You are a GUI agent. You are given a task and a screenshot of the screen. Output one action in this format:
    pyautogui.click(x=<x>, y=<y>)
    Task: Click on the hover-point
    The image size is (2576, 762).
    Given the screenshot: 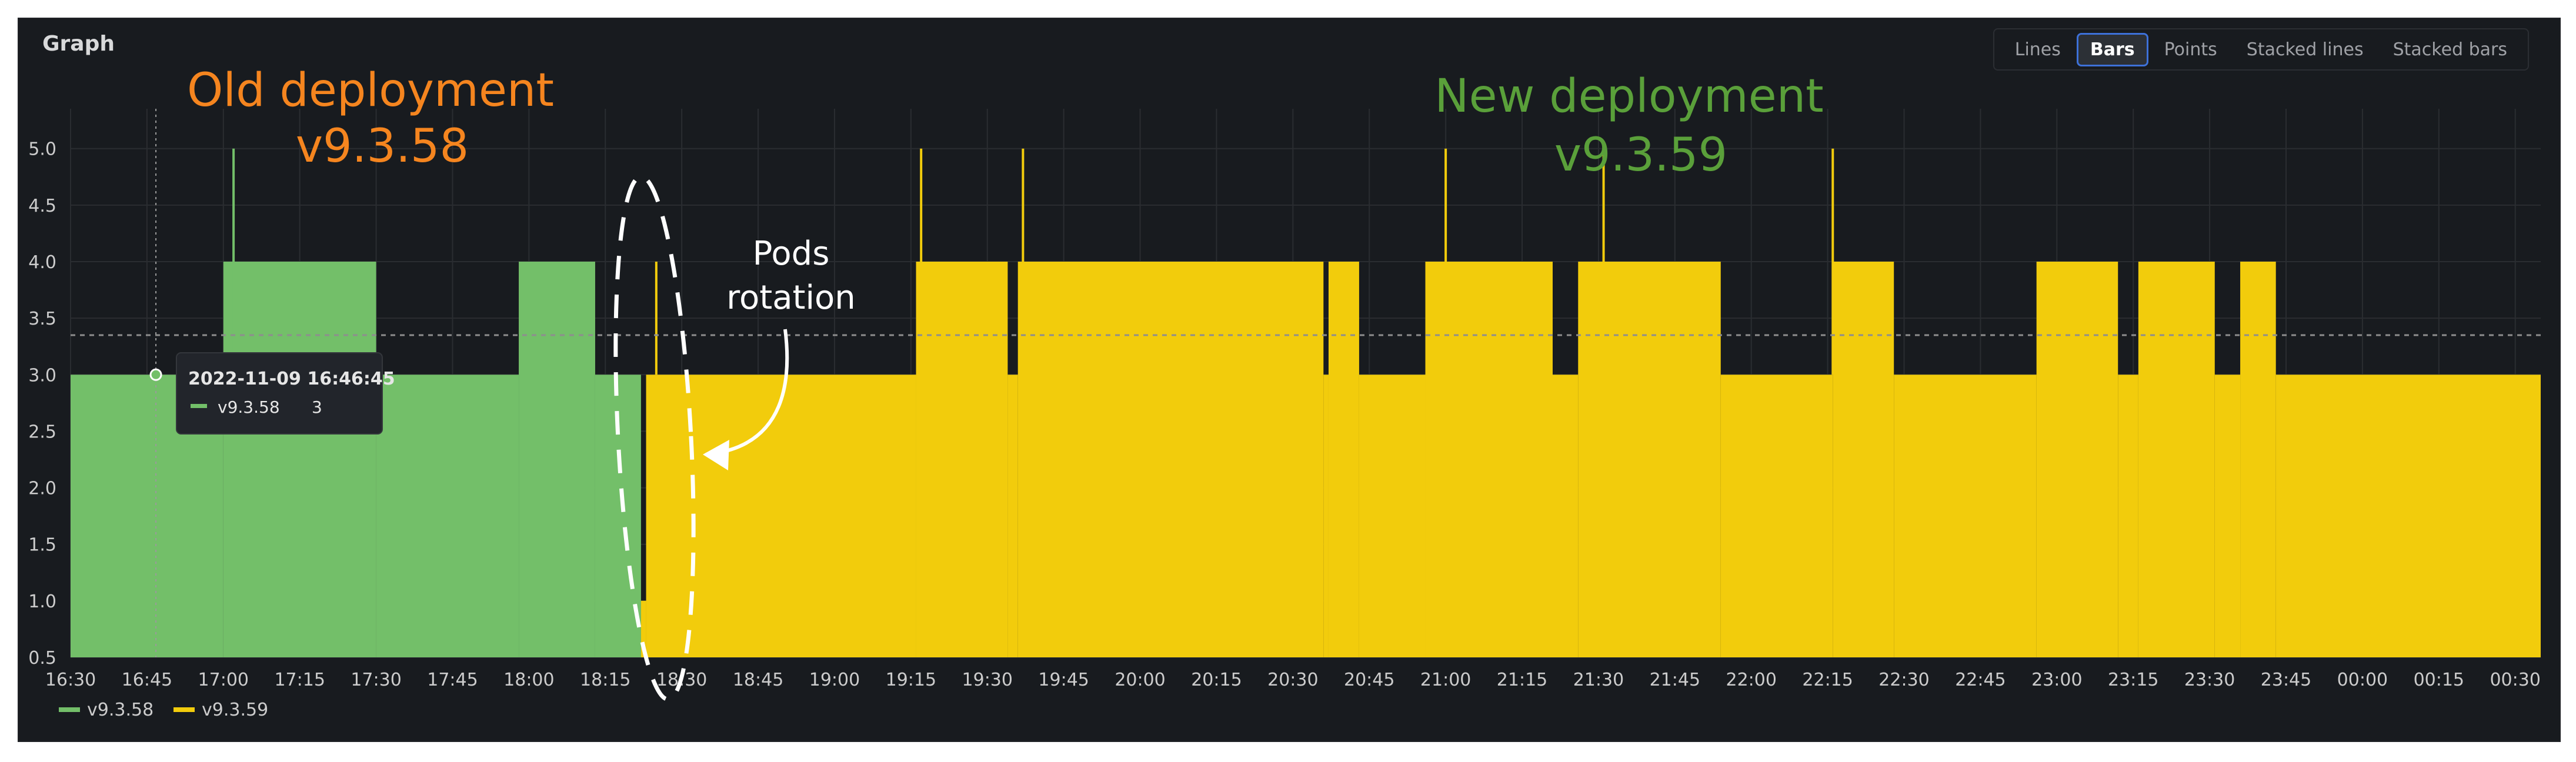 What is the action you would take?
    pyautogui.click(x=155, y=374)
    